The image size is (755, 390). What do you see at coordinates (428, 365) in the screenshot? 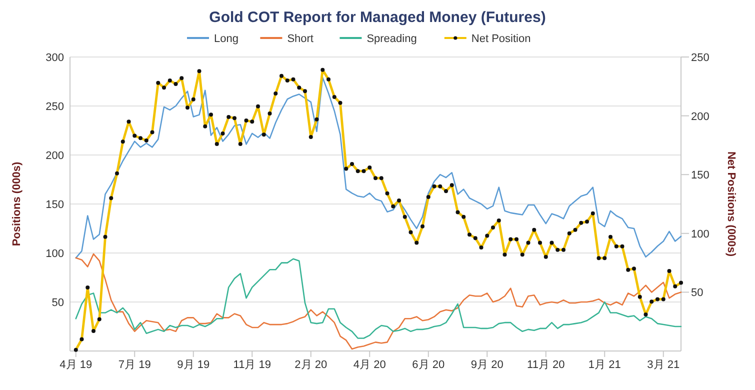
I see `xtick: 6月 20` at bounding box center [428, 365].